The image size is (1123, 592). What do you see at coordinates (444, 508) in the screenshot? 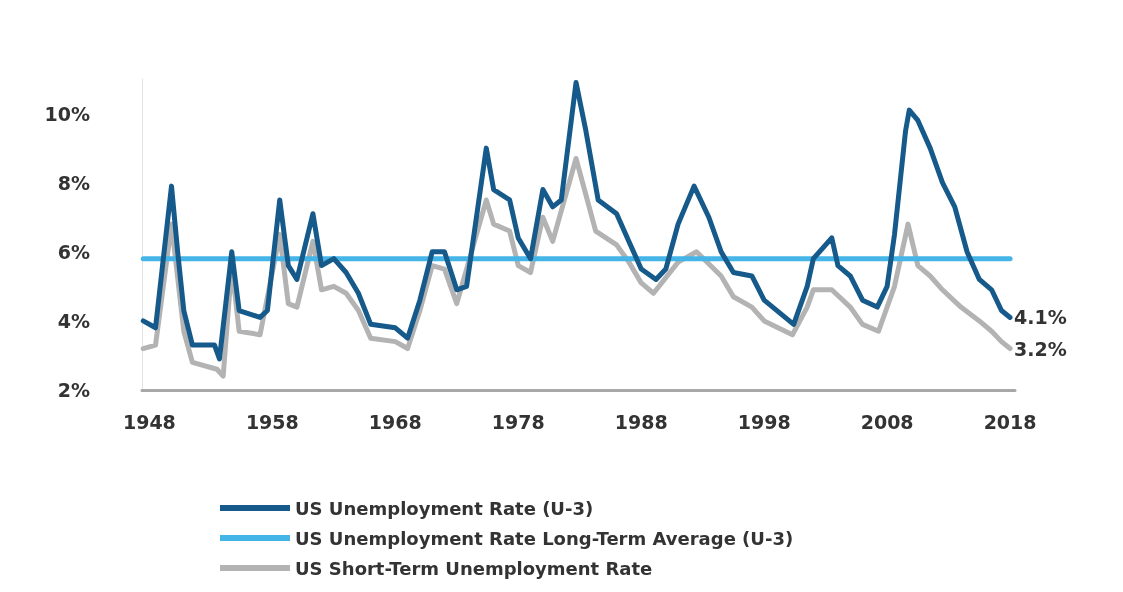
I see `legend-label: US Unemployment Rate (U-3)` at bounding box center [444, 508].